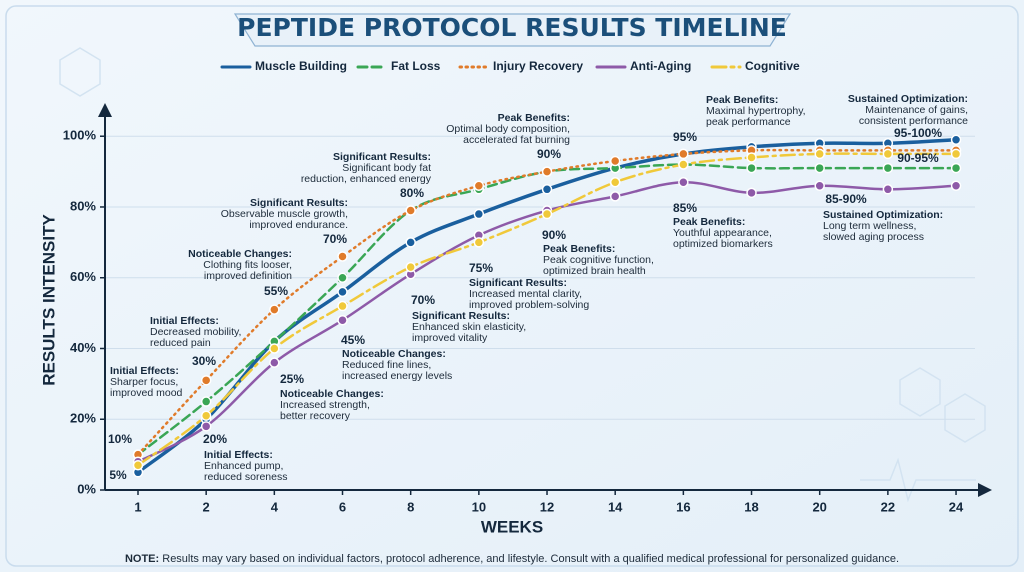  I want to click on annotation-heading: Sustained Optimization:, so click(883, 215).